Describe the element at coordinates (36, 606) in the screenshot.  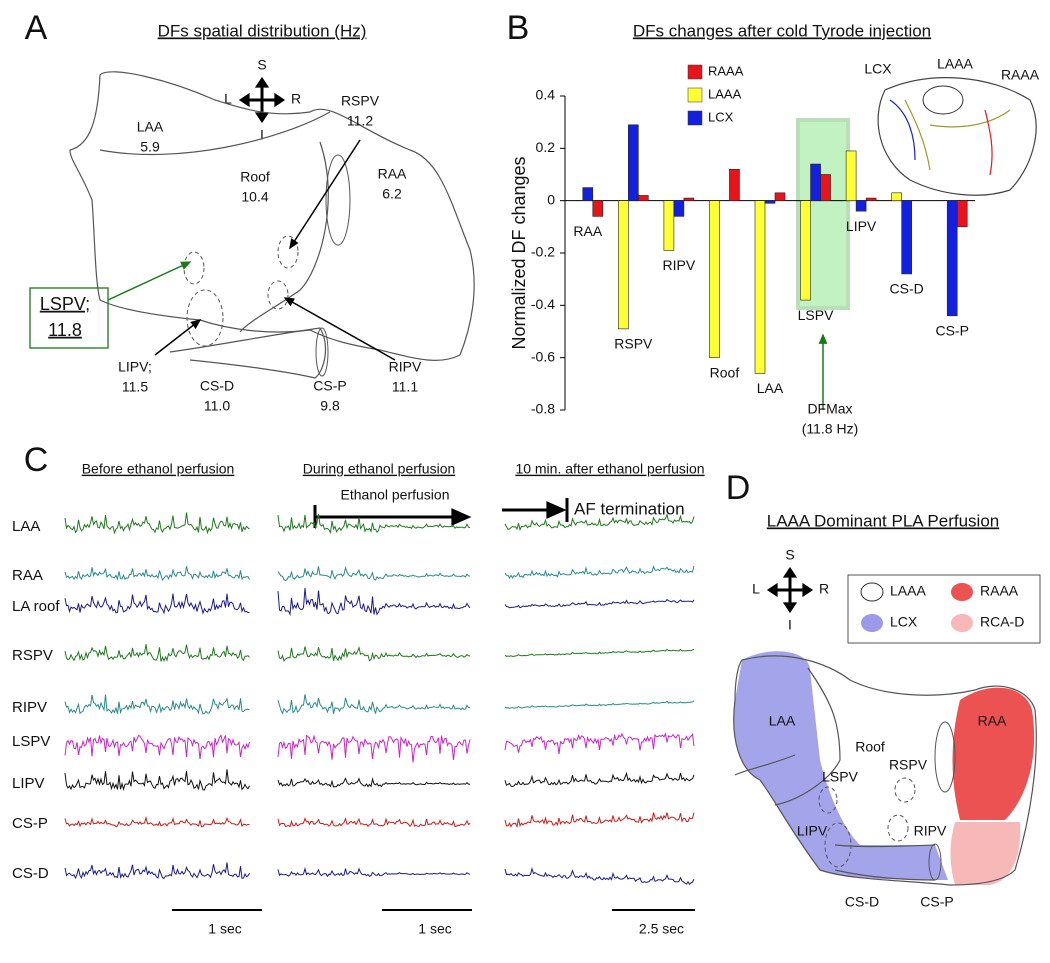
I see `trace-label: LA roof` at that location.